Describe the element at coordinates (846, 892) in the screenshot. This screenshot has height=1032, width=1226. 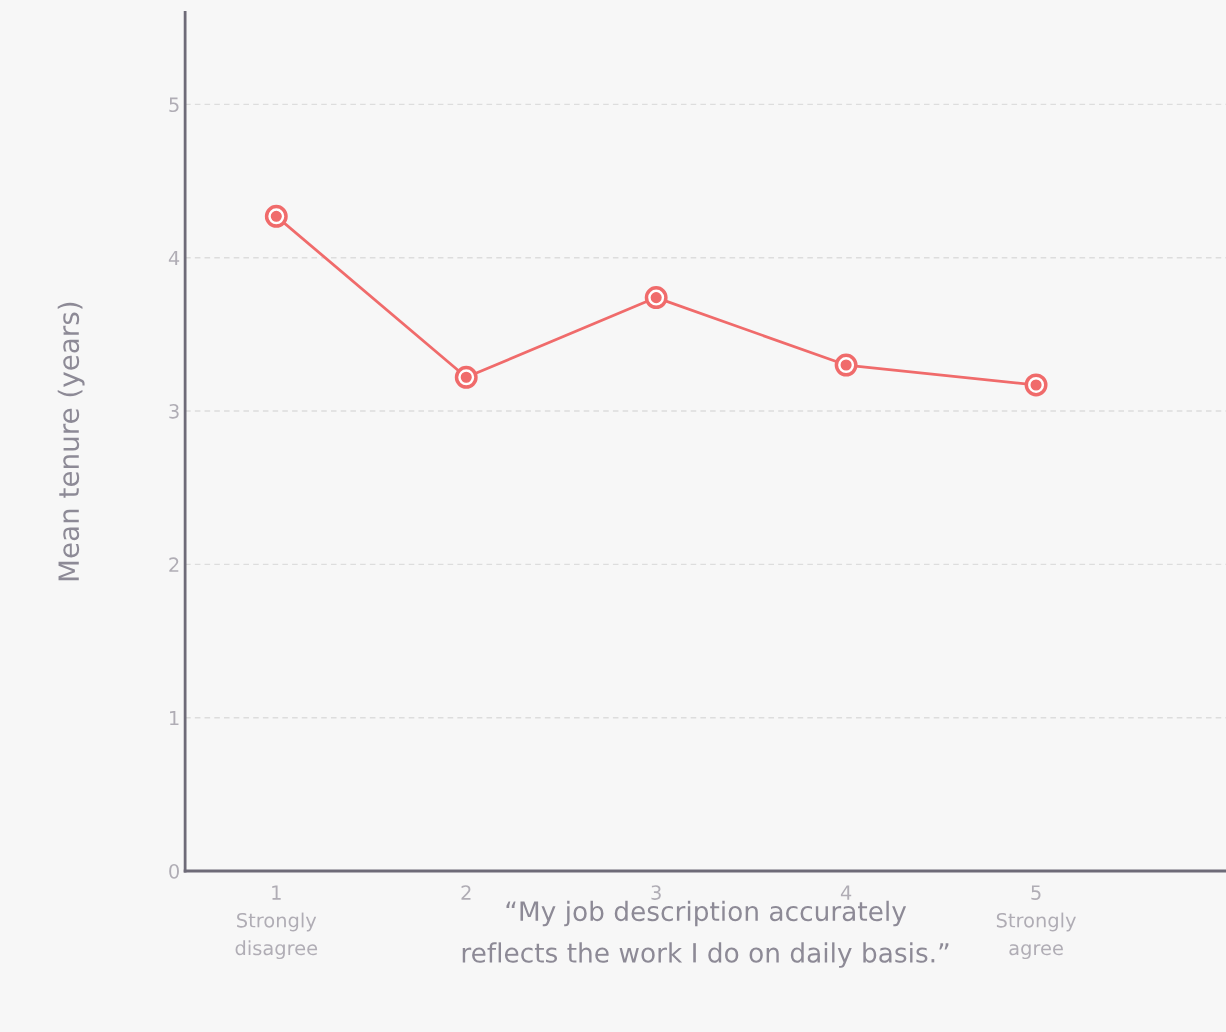
I see `x-tick-label: 4` at that location.